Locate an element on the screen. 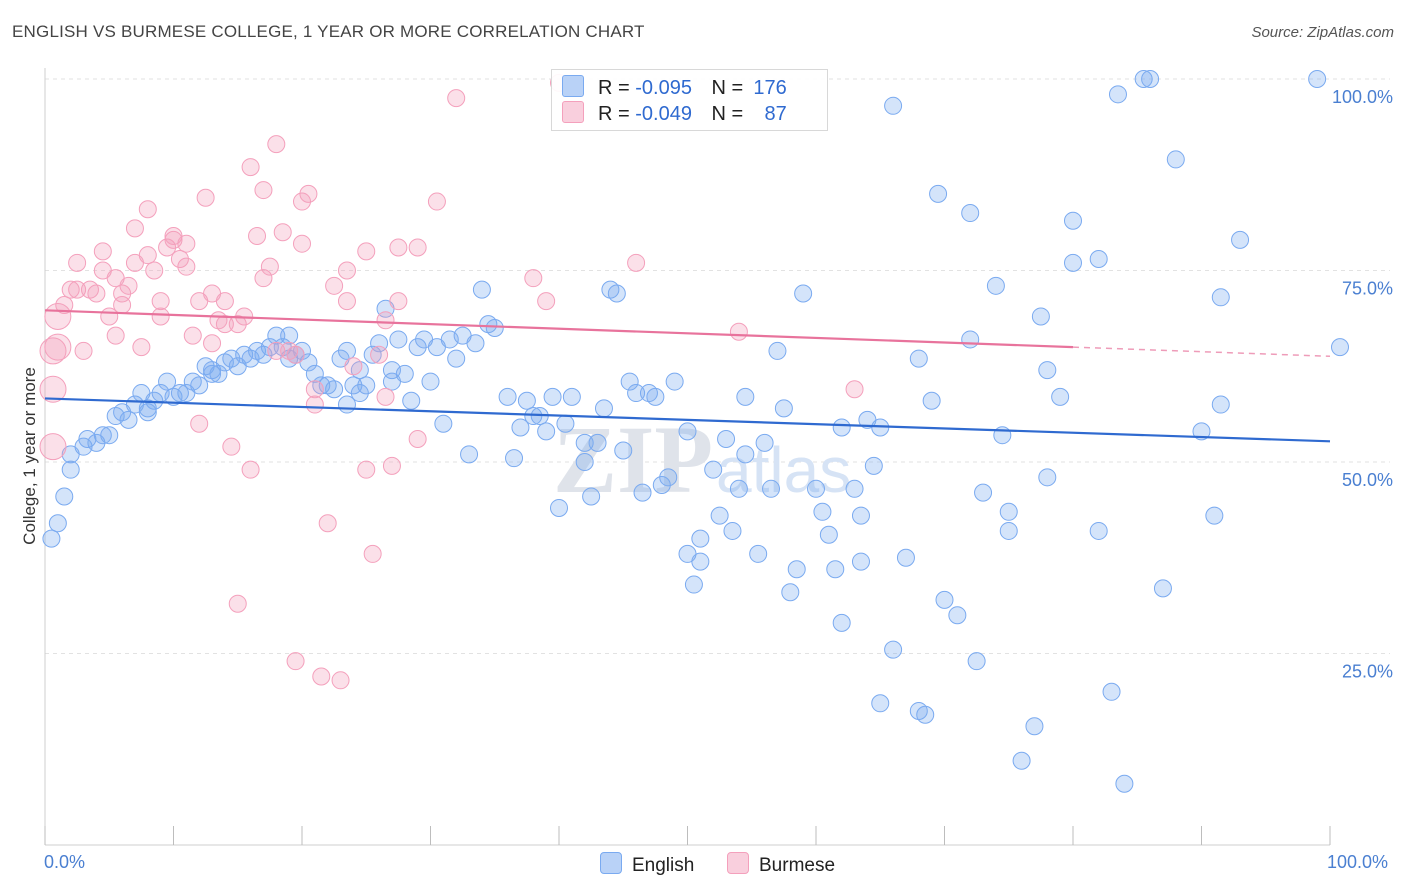 The image size is (1406, 892). legend-item-english: English is located at coordinates (647, 864).